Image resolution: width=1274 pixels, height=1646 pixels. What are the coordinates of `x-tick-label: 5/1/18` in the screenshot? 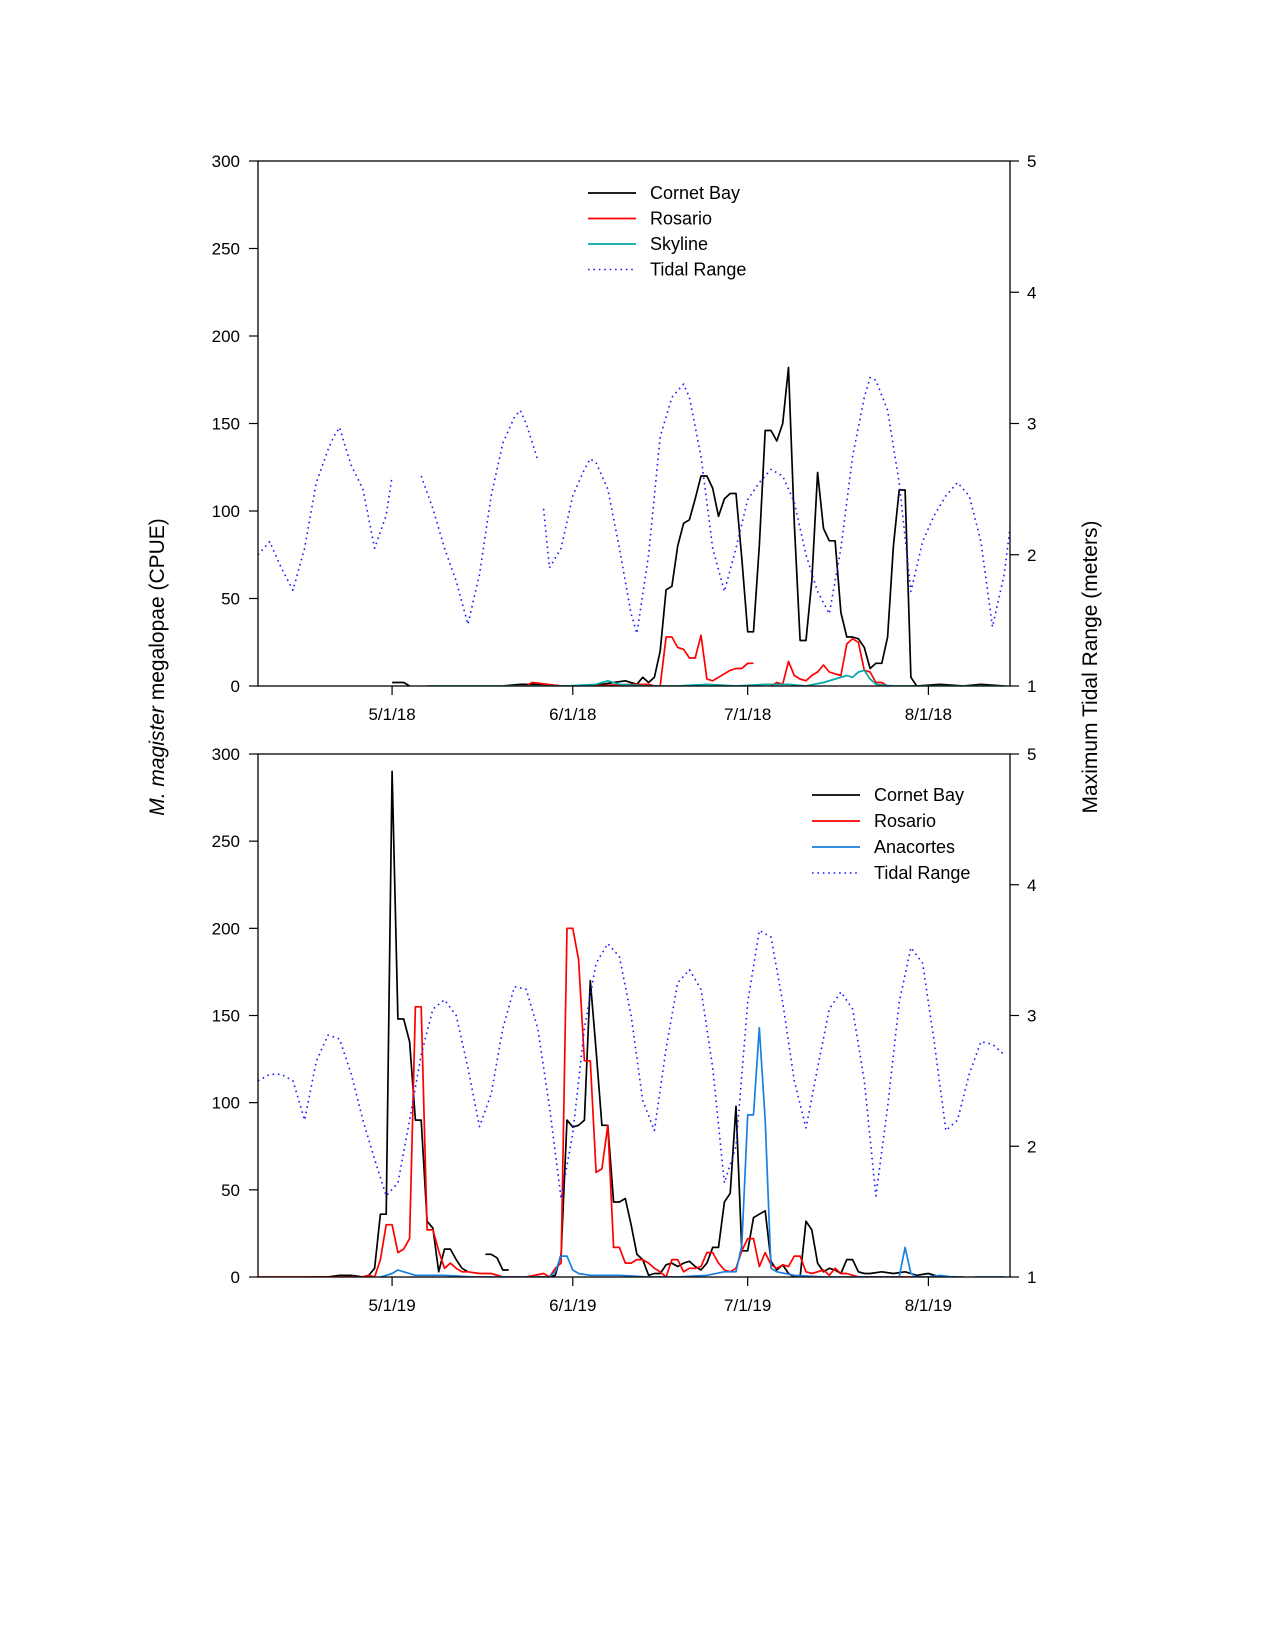 It's located at (391, 714).